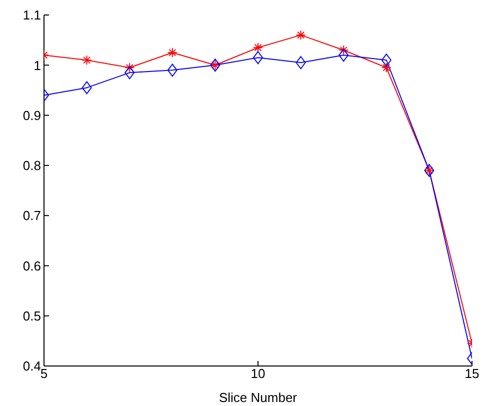 The image size is (482, 406). What do you see at coordinates (31, 166) in the screenshot?
I see `y-tick-label: 0.8` at bounding box center [31, 166].